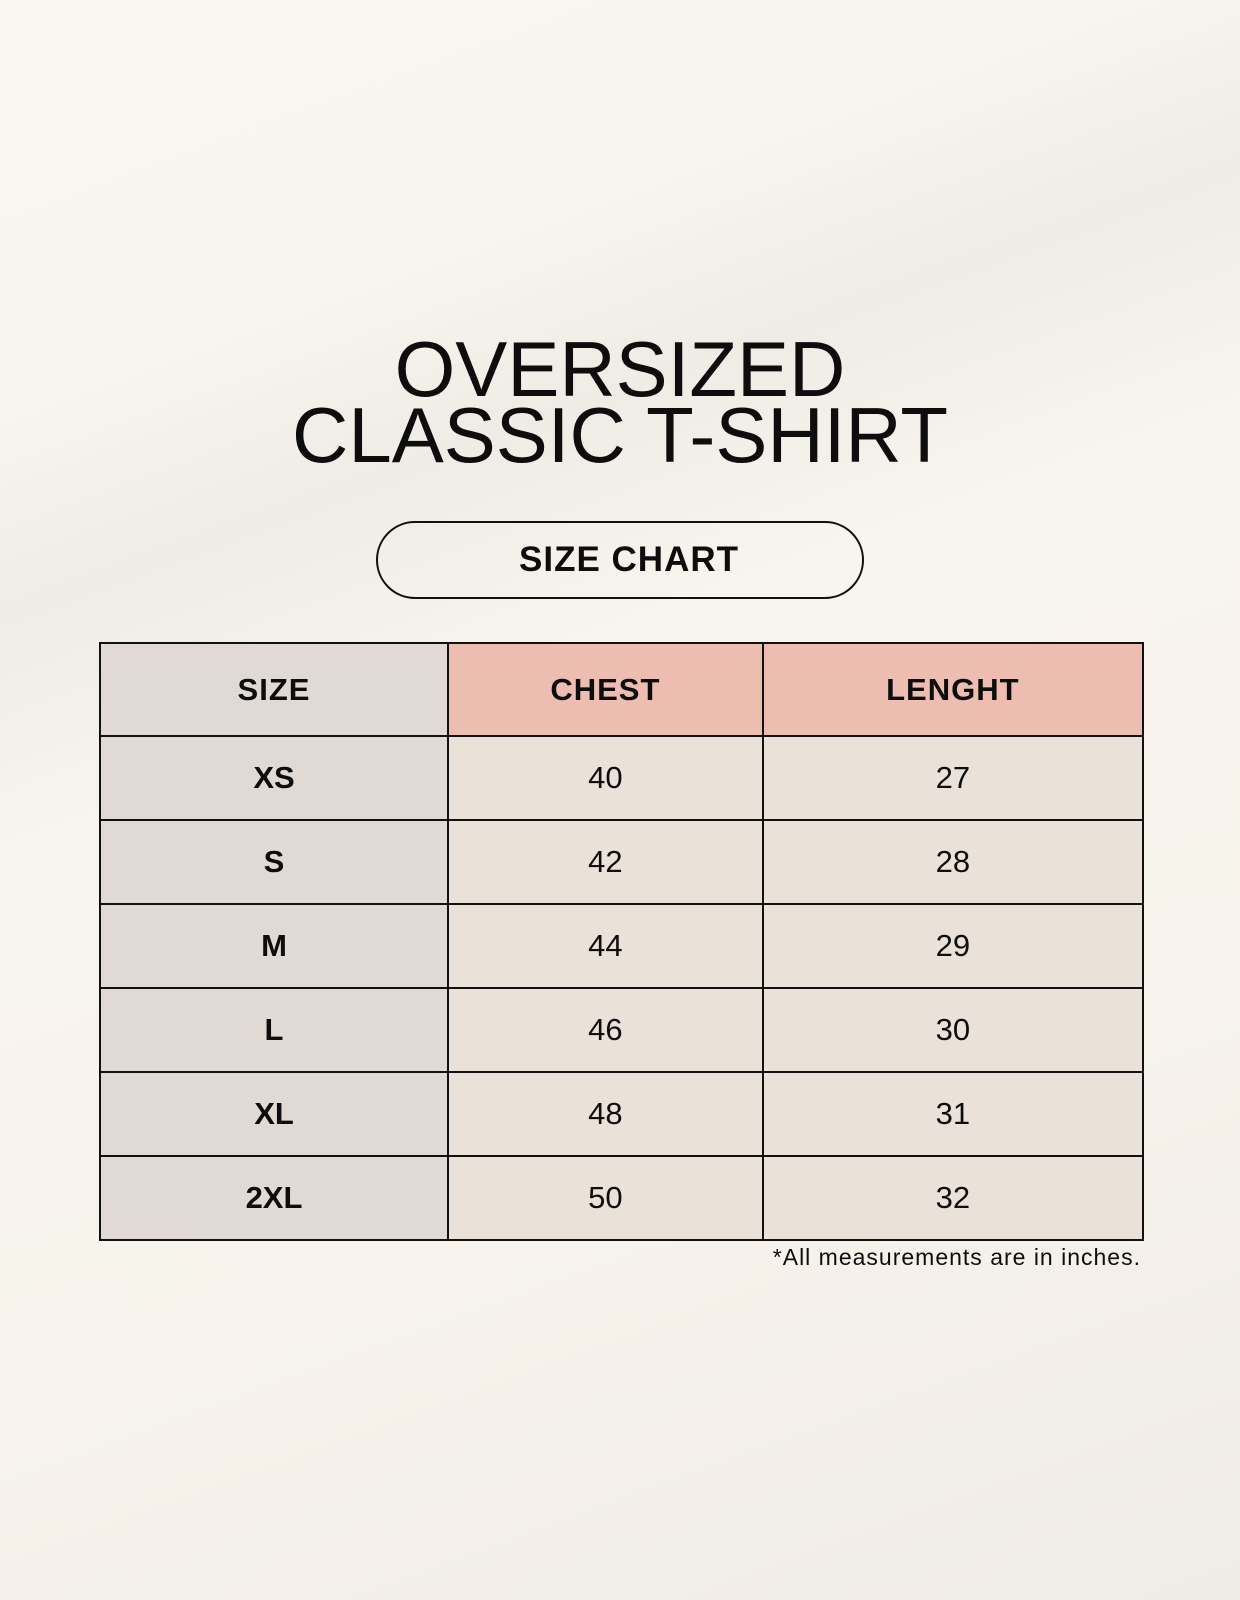 This screenshot has height=1600, width=1240. Describe the element at coordinates (274, 689) in the screenshot. I see `header-size: SIZE` at that location.